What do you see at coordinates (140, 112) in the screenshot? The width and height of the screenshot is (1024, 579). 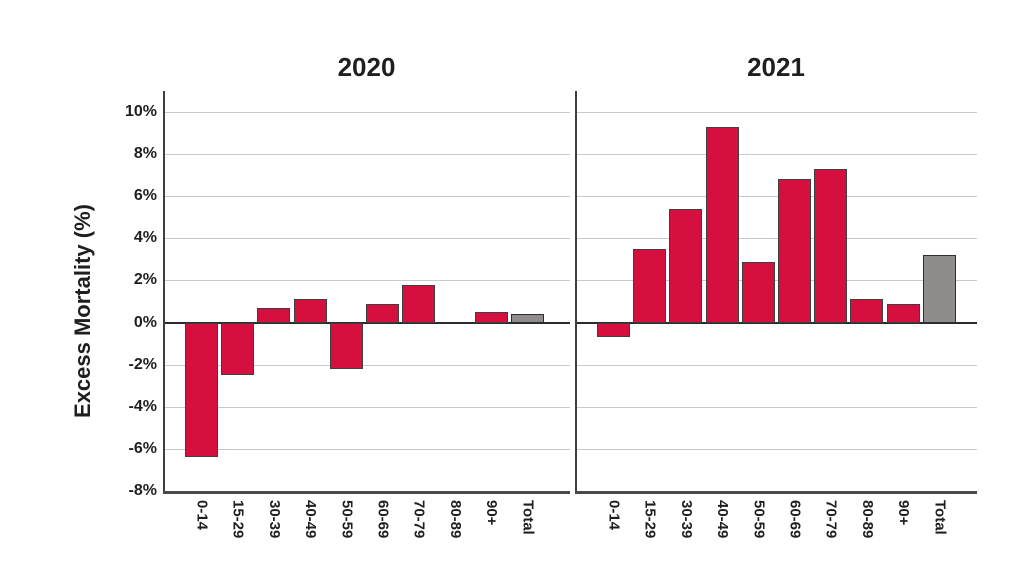 I see `y-tick-label: 10%` at bounding box center [140, 112].